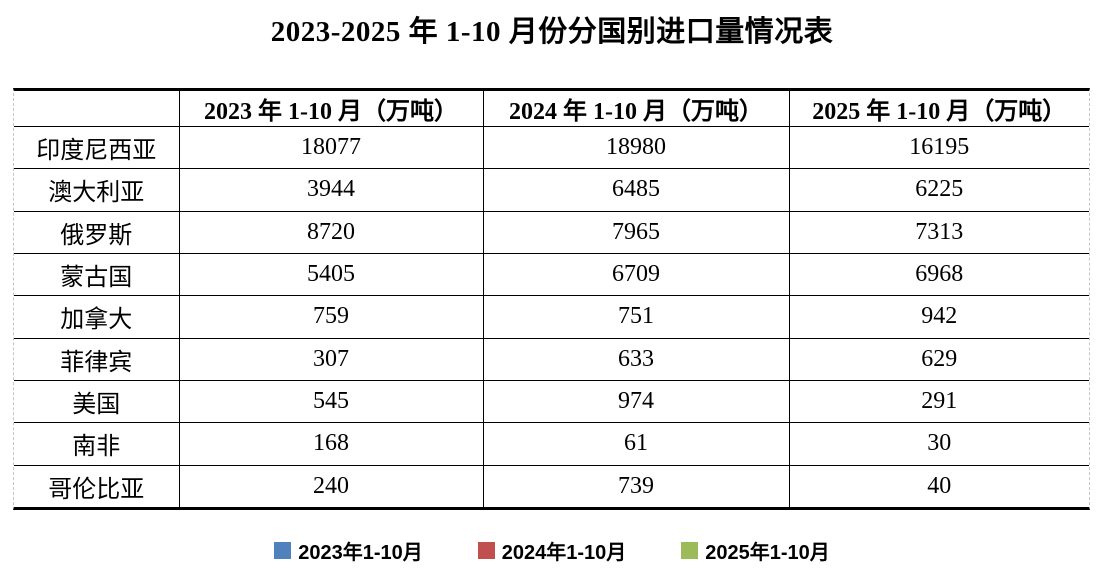 The image size is (1104, 578). I want to click on table-row-usa: 美国 545 974 291, so click(551, 401).